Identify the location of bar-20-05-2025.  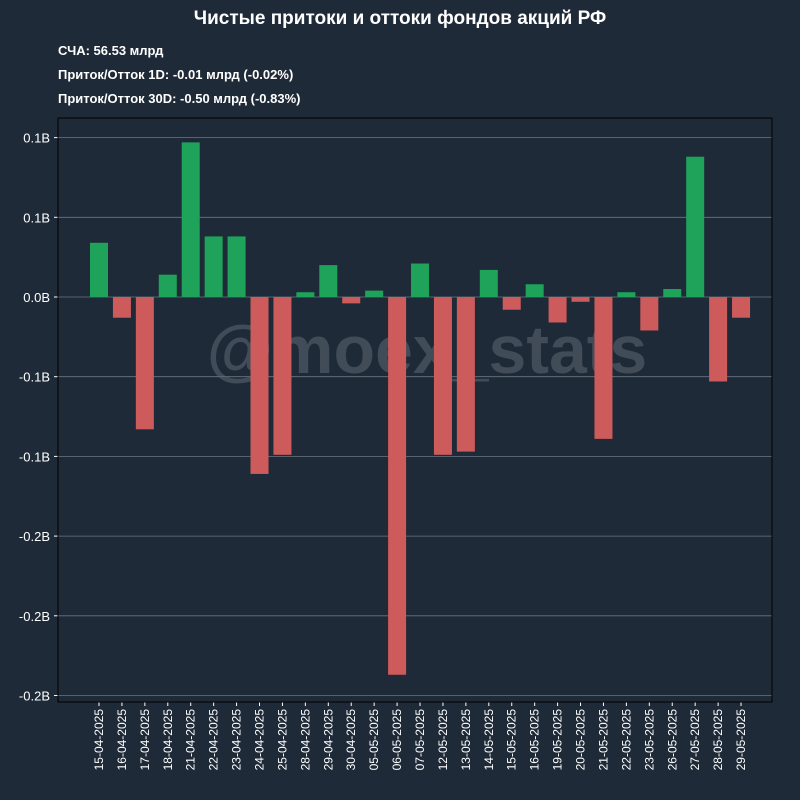
(580, 299).